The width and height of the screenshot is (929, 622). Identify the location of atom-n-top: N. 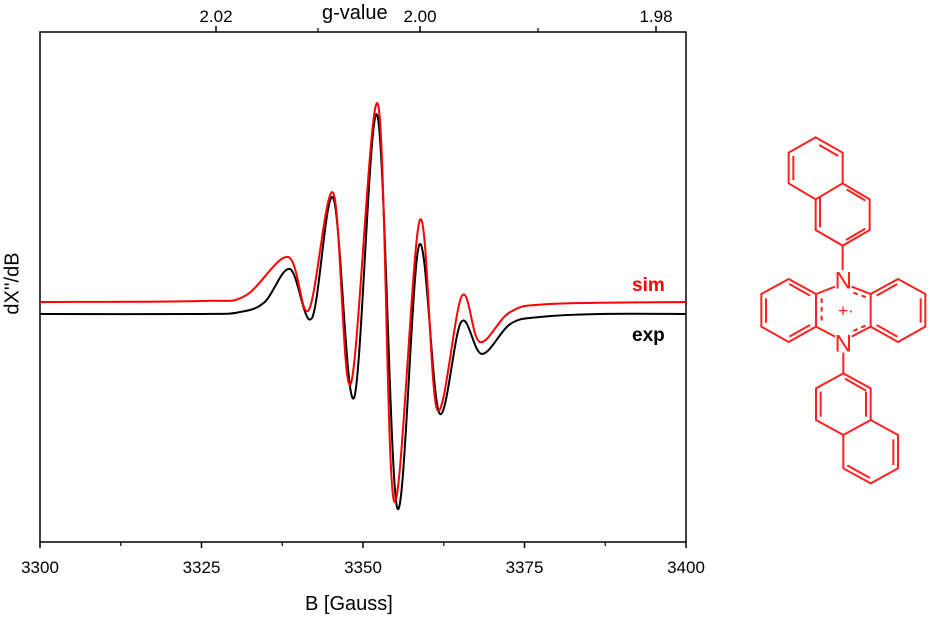
(843, 280).